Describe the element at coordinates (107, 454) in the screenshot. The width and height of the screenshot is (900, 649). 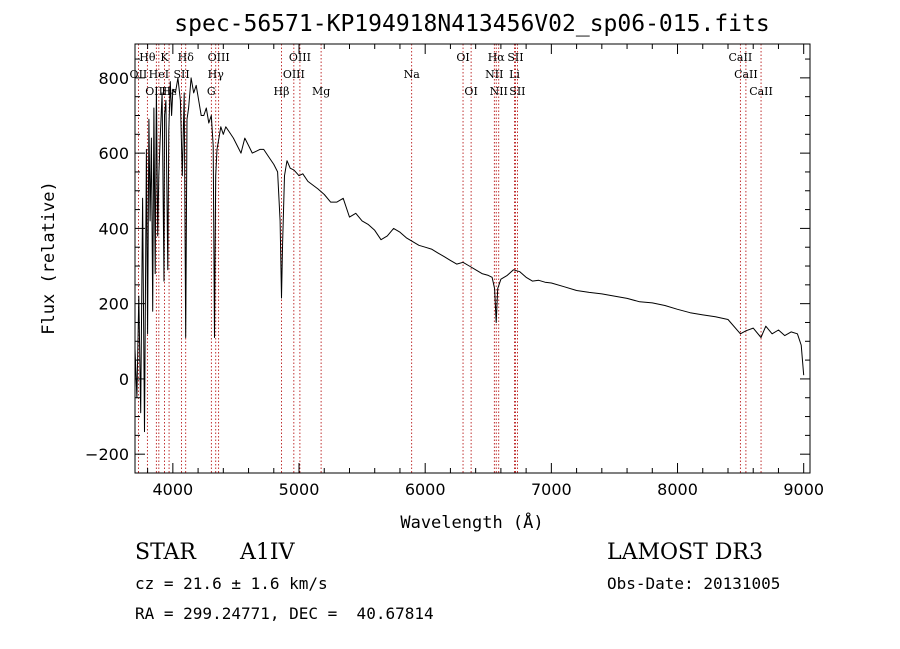
I see `y-tick-label: −200` at that location.